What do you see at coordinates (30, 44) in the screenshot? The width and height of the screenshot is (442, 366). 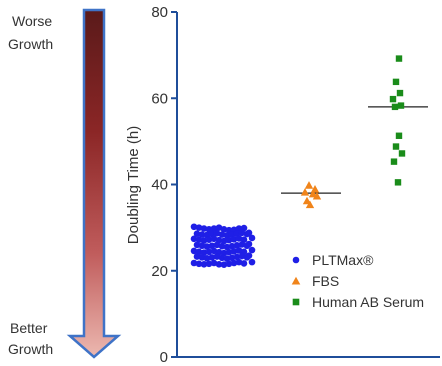 I see `arrow-top-label-line2: Growth` at bounding box center [30, 44].